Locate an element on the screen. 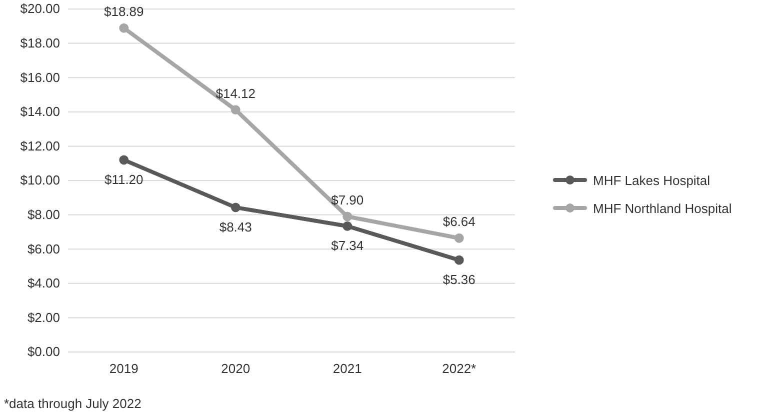 The width and height of the screenshot is (765, 418). data-label: $5.36 is located at coordinates (459, 280).